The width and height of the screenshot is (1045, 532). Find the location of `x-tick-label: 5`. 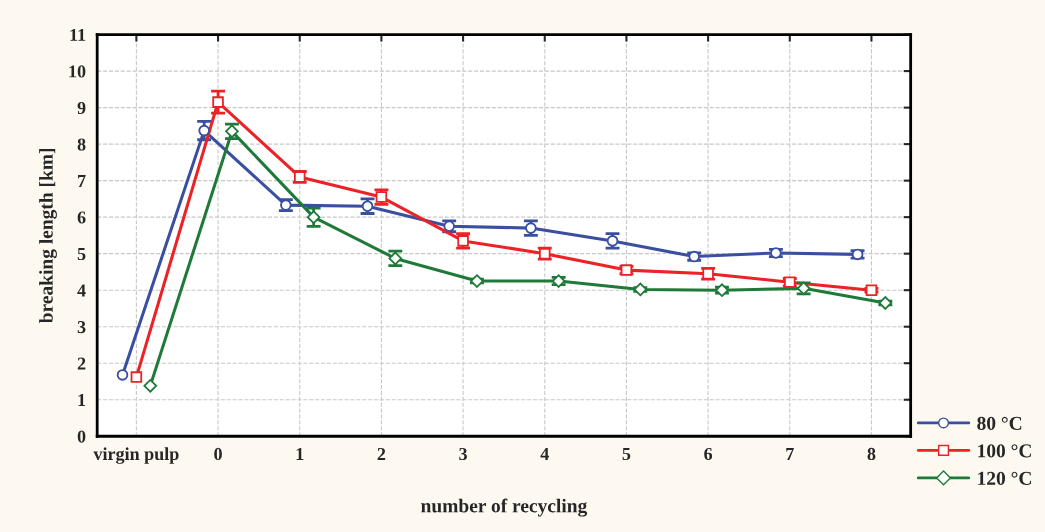

x-tick-label: 5 is located at coordinates (626, 454).